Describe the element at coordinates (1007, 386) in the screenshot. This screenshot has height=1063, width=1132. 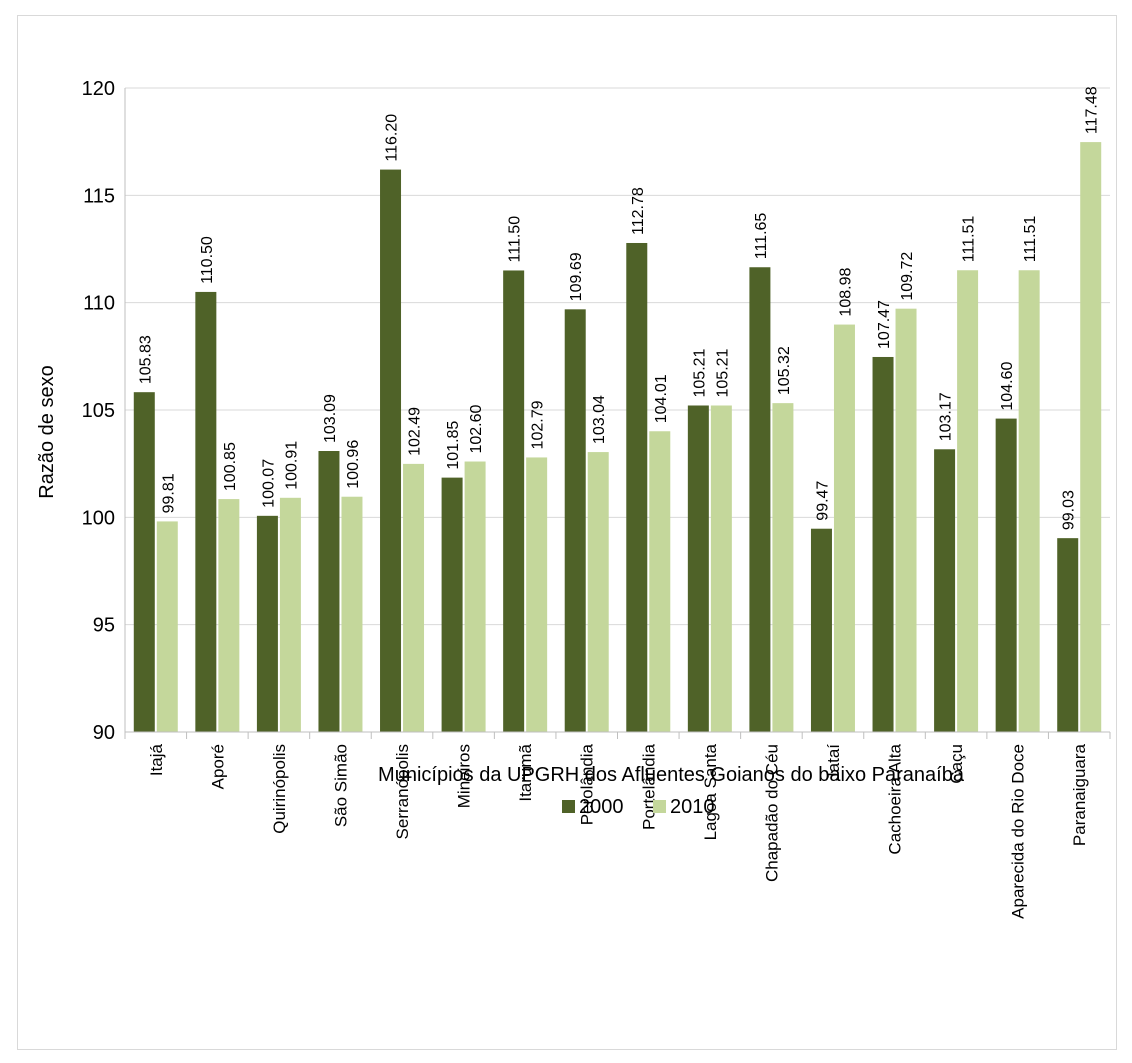
I see `data-label: 104.60` at that location.